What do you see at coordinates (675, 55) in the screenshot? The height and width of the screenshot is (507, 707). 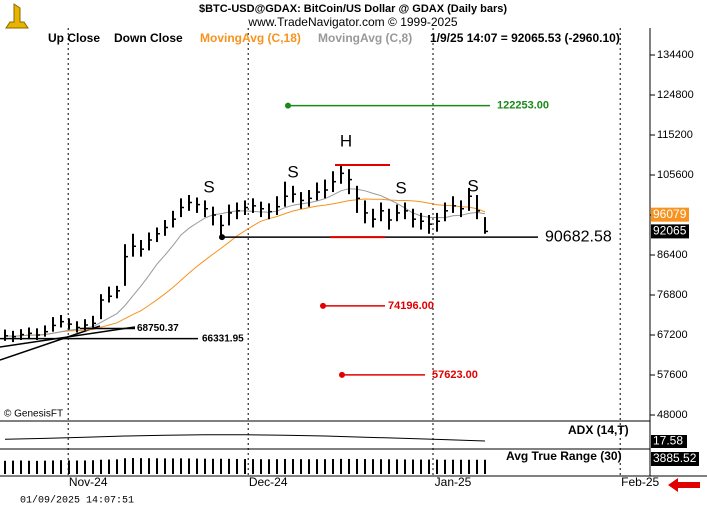 I see `y-tick-label: 134400` at bounding box center [675, 55].